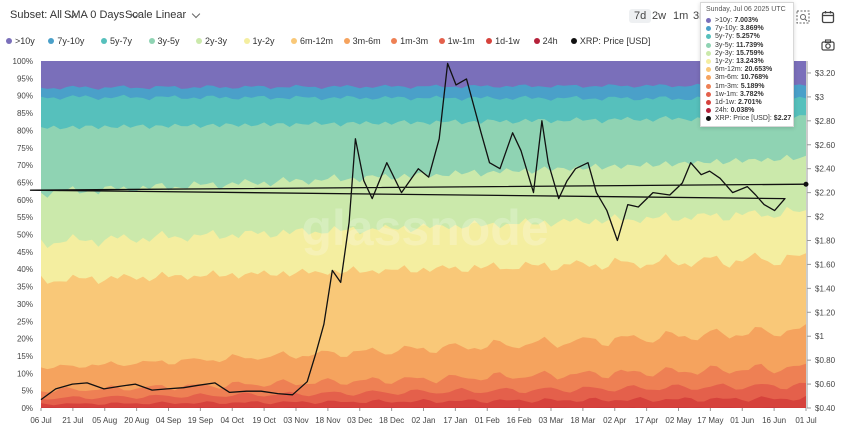 This screenshot has height=426, width=850. I want to click on tooltip-label: 5y-7y:, so click(725, 37).